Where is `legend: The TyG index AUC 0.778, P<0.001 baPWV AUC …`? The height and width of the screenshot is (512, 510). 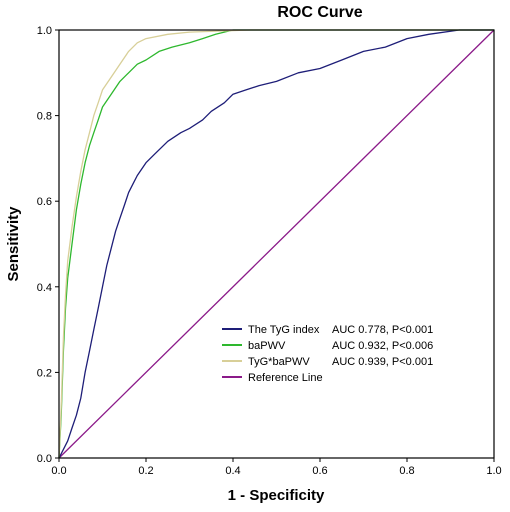 legend: The TyG index AUC 0.778, P<0.001 baPWV AUC … is located at coordinates (327, 354).